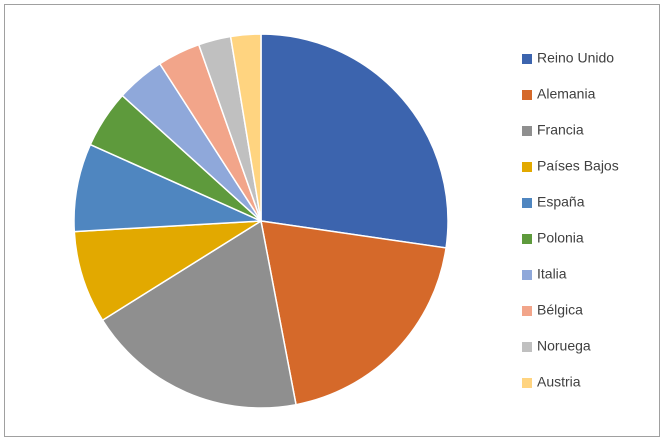 The image size is (665, 443). Describe the element at coordinates (552, 274) in the screenshot. I see `legend-label: Italia` at that location.